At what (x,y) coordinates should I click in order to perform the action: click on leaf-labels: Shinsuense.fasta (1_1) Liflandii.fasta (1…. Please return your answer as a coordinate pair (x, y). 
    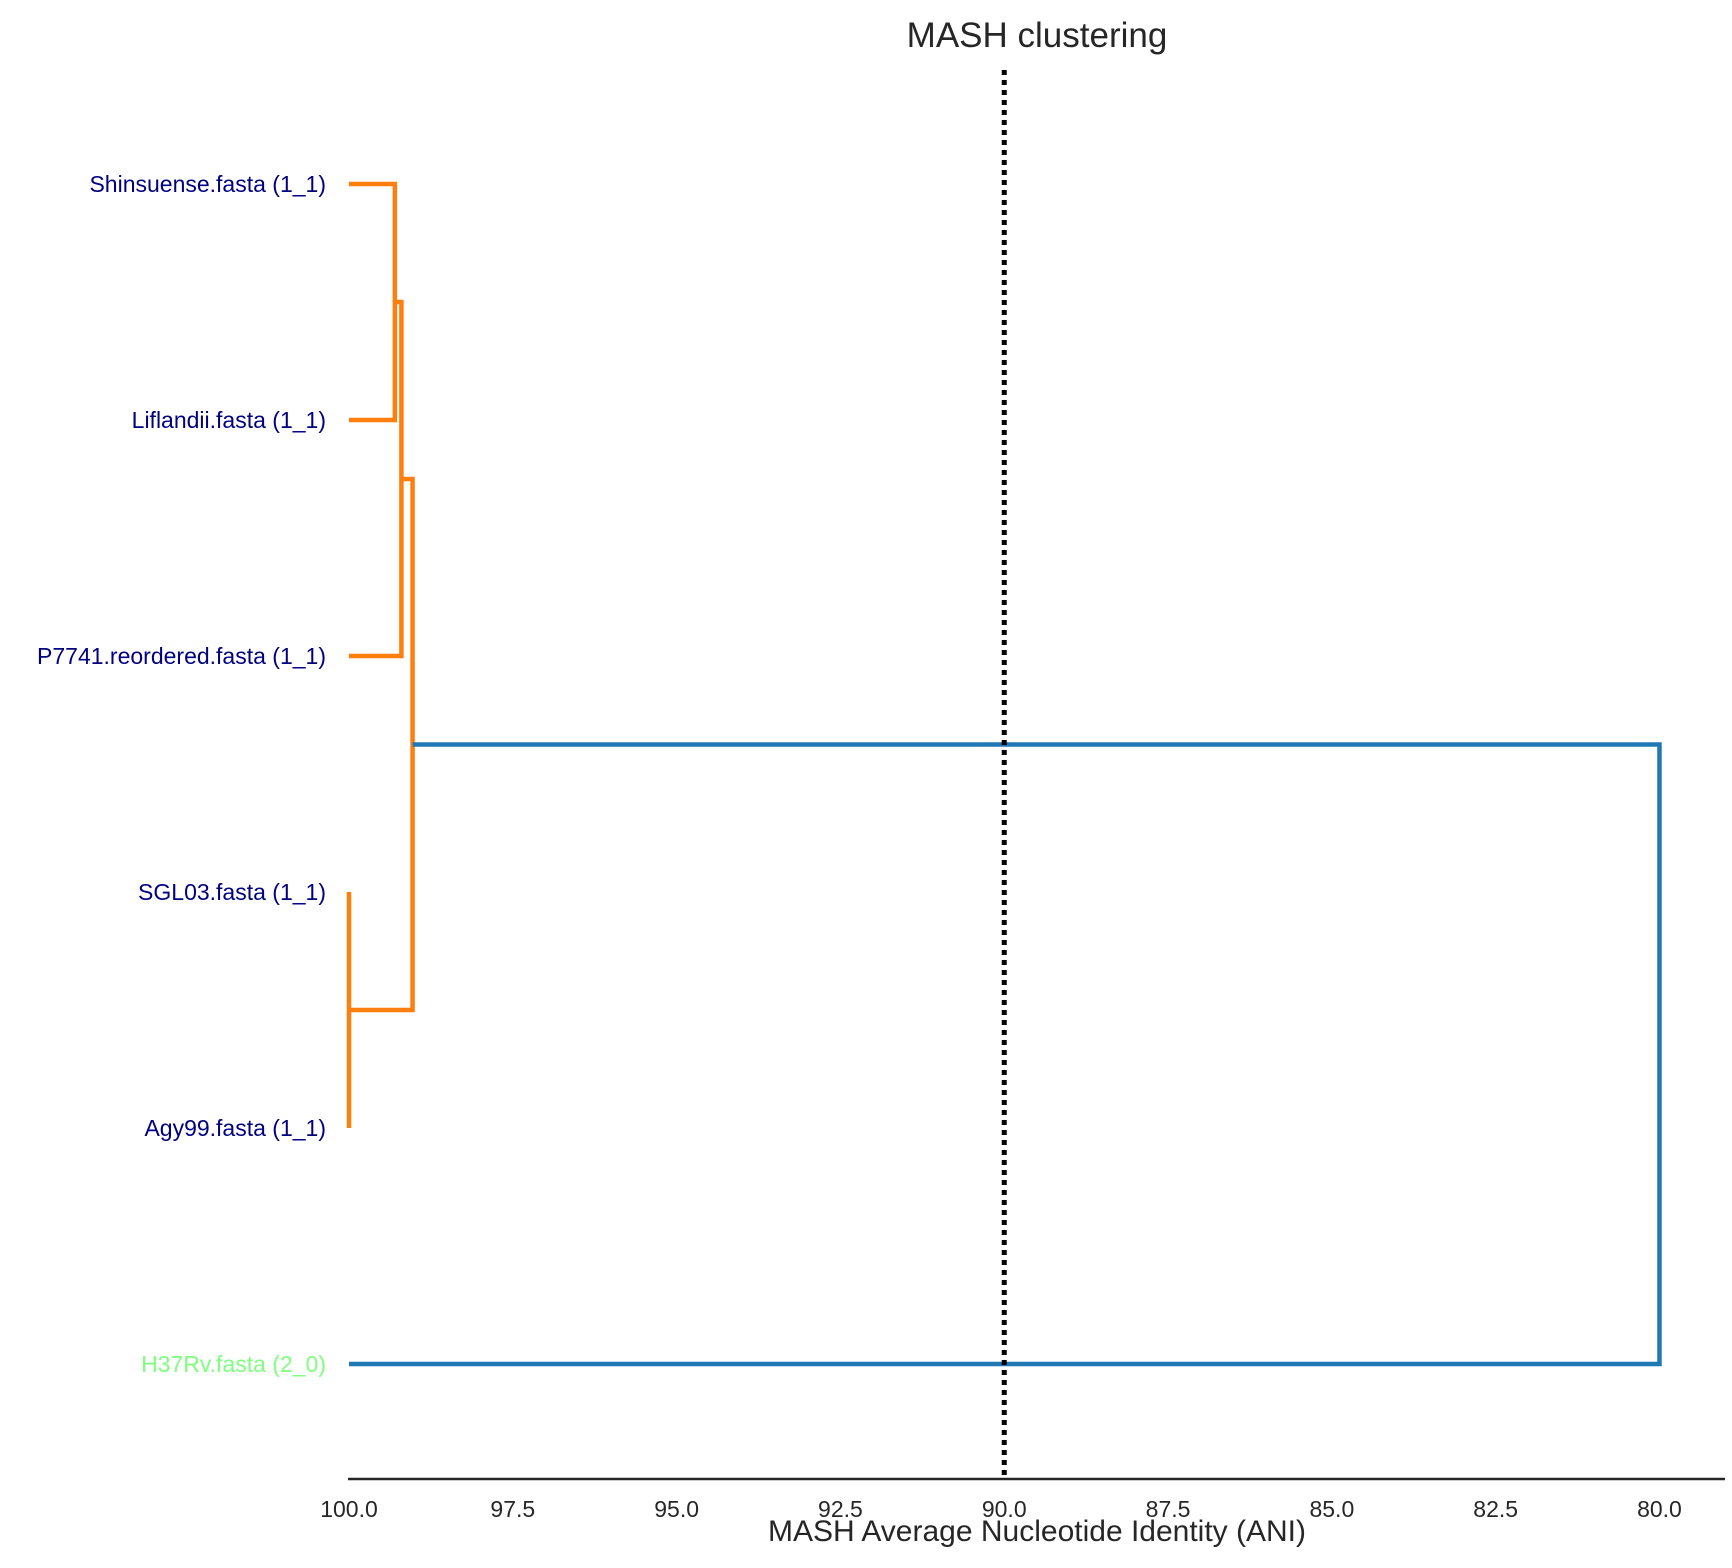
    Looking at the image, I should click on (181, 774).